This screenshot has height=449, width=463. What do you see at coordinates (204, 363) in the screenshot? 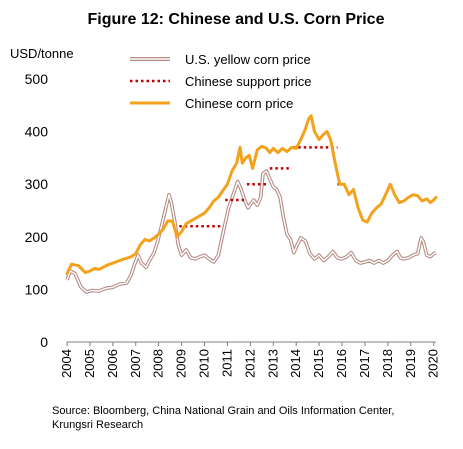
I see `x-tick-2010: 2010` at bounding box center [204, 363].